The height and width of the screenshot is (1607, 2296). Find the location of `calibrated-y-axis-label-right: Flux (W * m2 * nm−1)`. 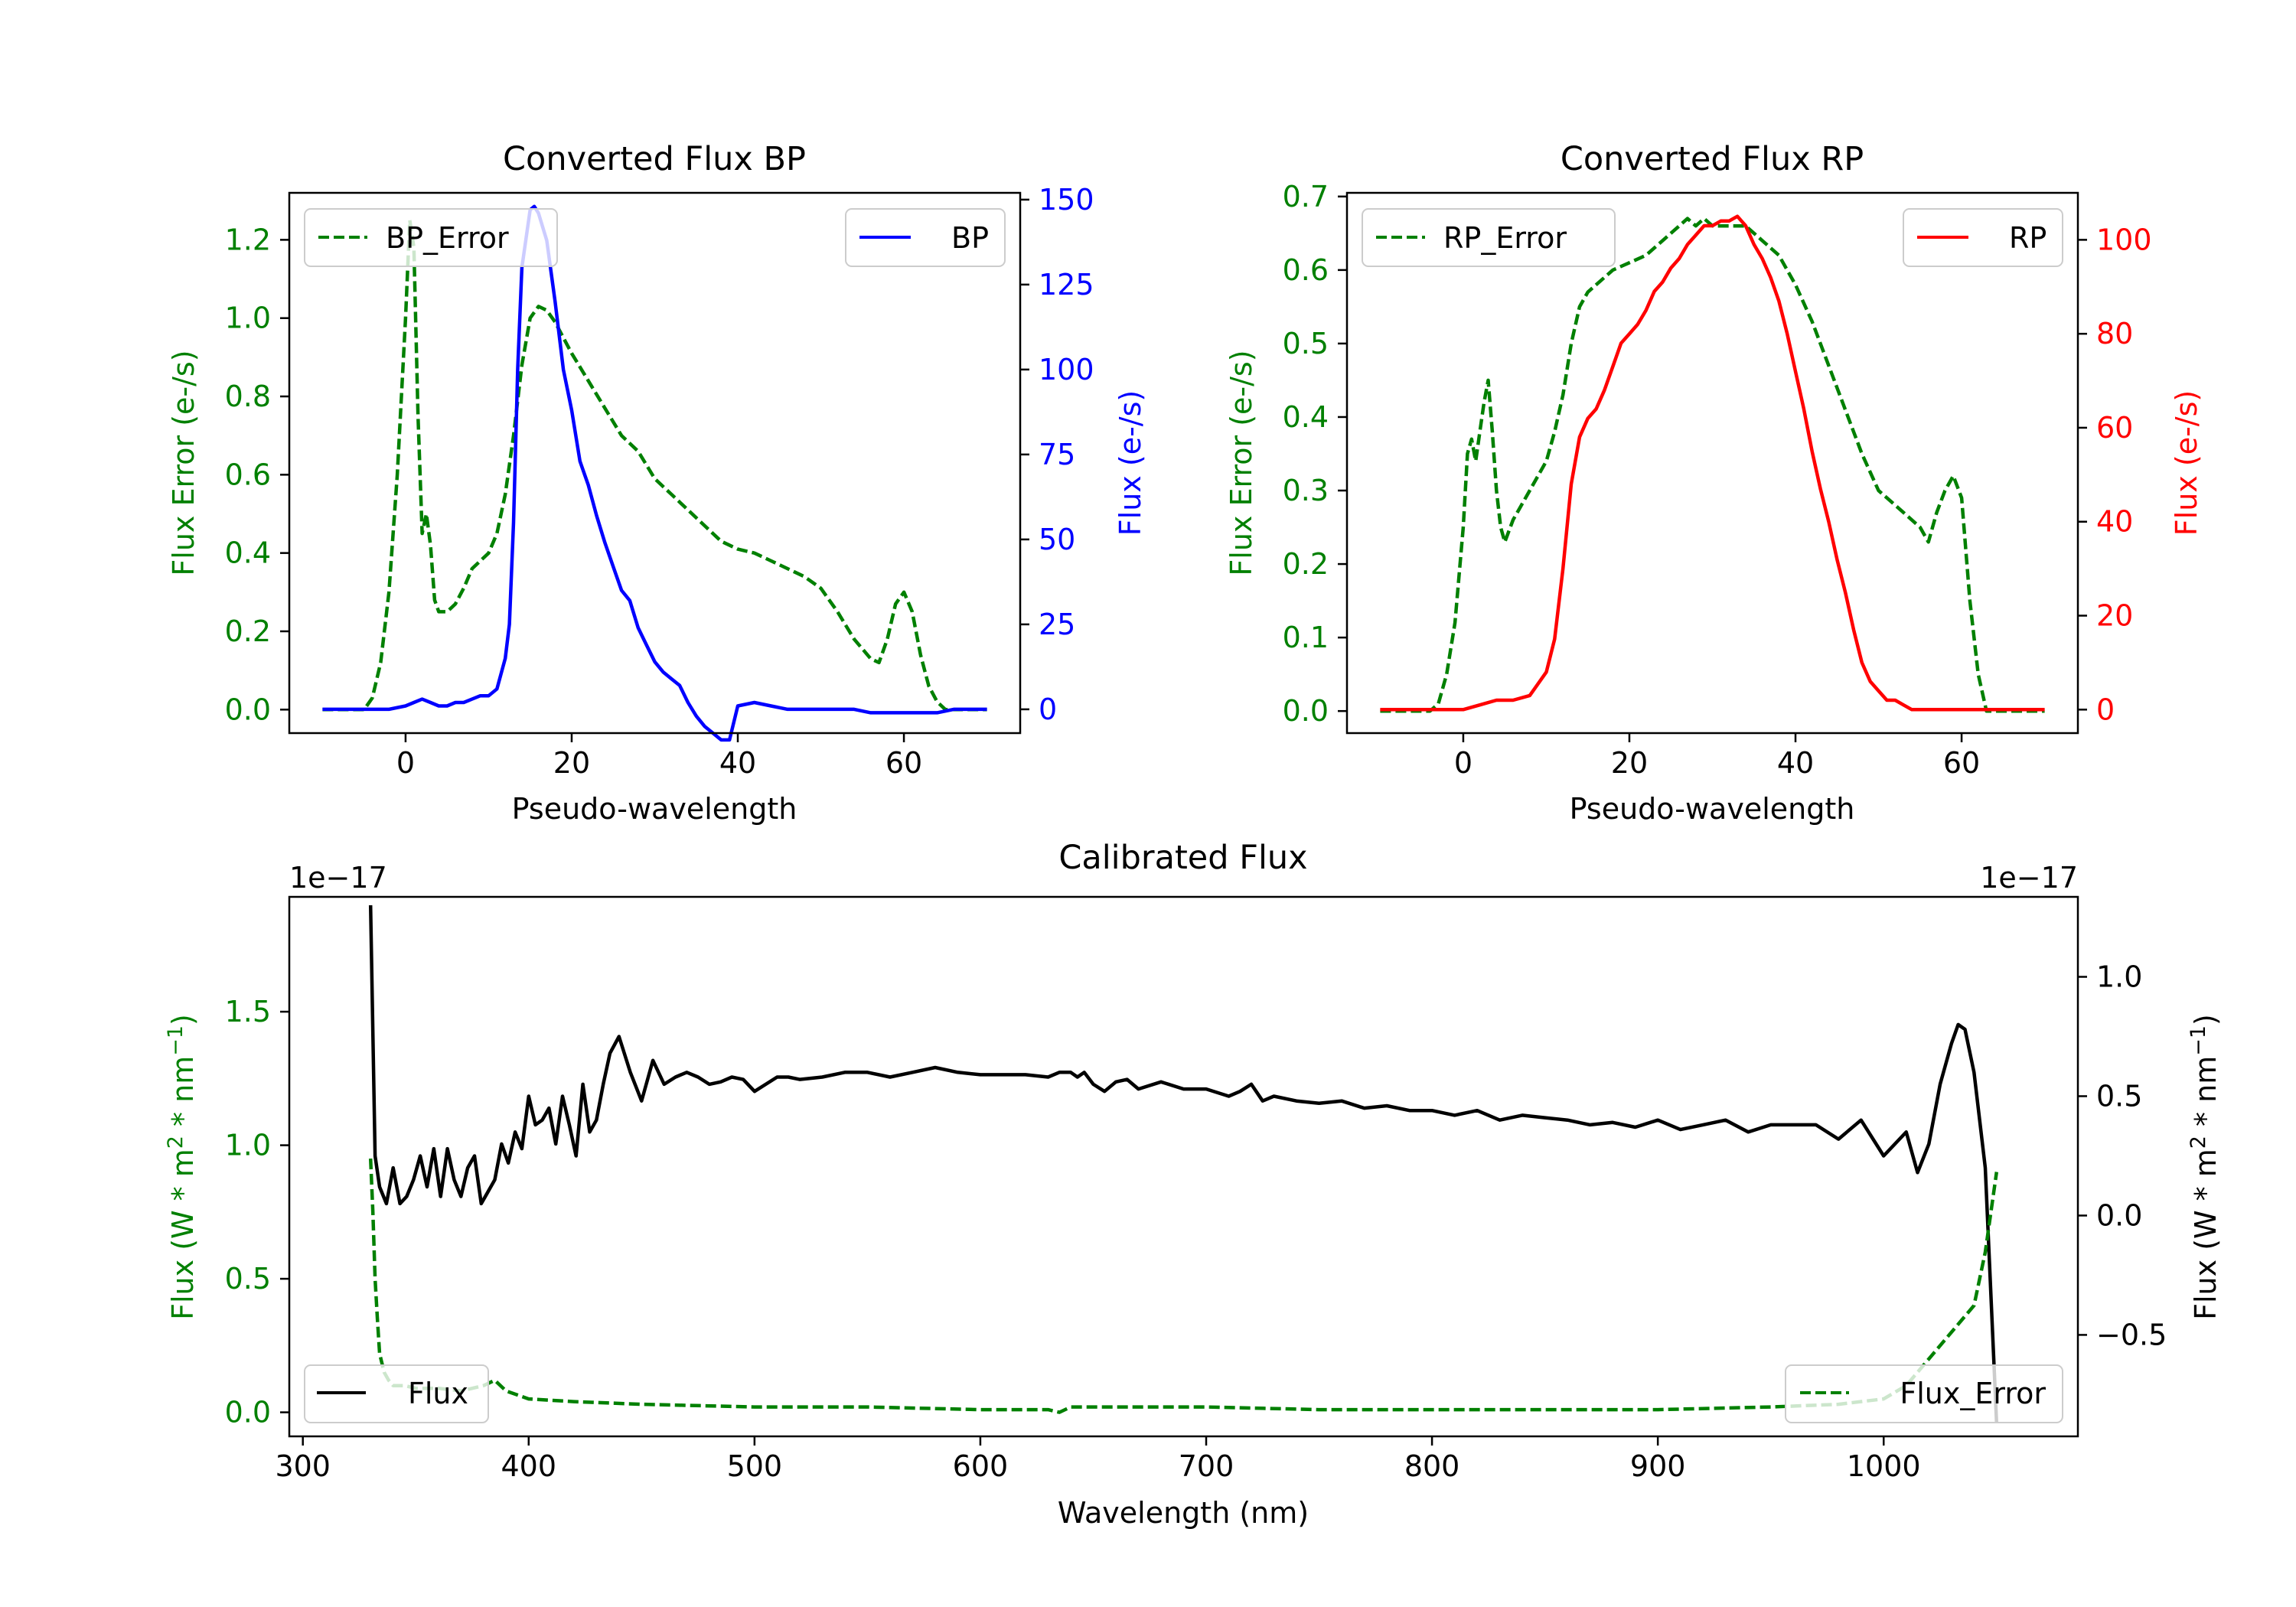

calibrated-y-axis-label-right: Flux (W * m2 * nm−1) is located at coordinates (2205, 1167).